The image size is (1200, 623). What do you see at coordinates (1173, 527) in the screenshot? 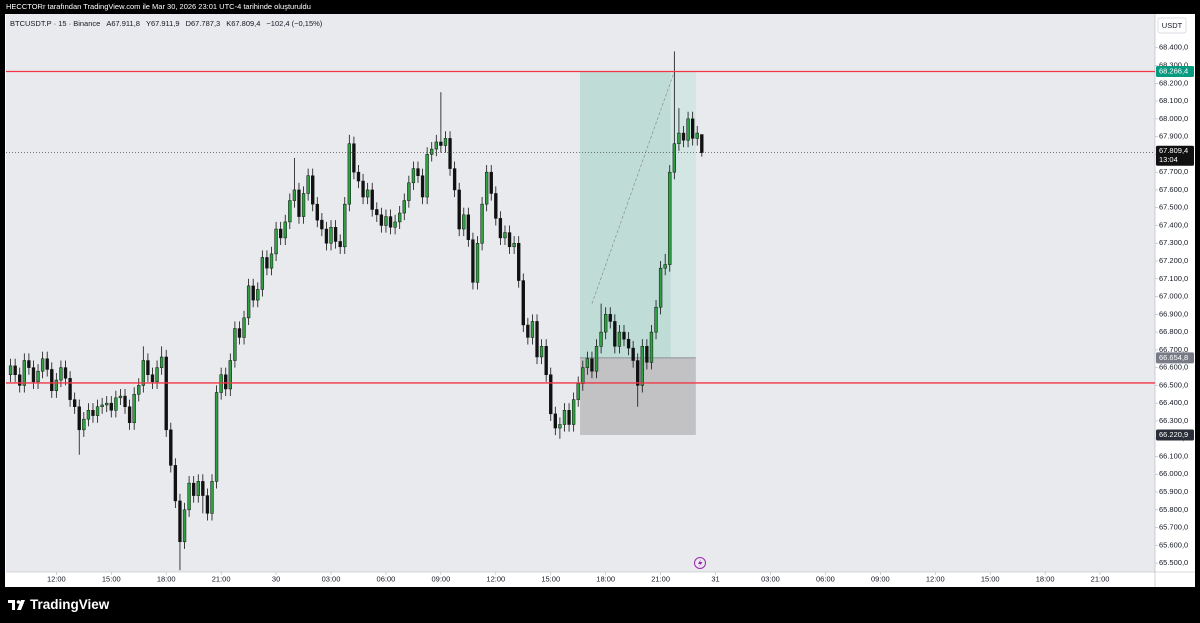
I see `y-tick-label: 65.700,0` at bounding box center [1173, 527].